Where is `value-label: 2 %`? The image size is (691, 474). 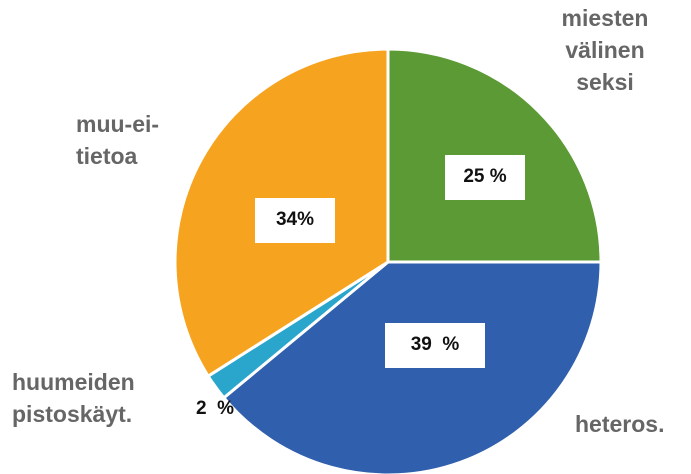
value-label: 2 % is located at coordinates (215, 408).